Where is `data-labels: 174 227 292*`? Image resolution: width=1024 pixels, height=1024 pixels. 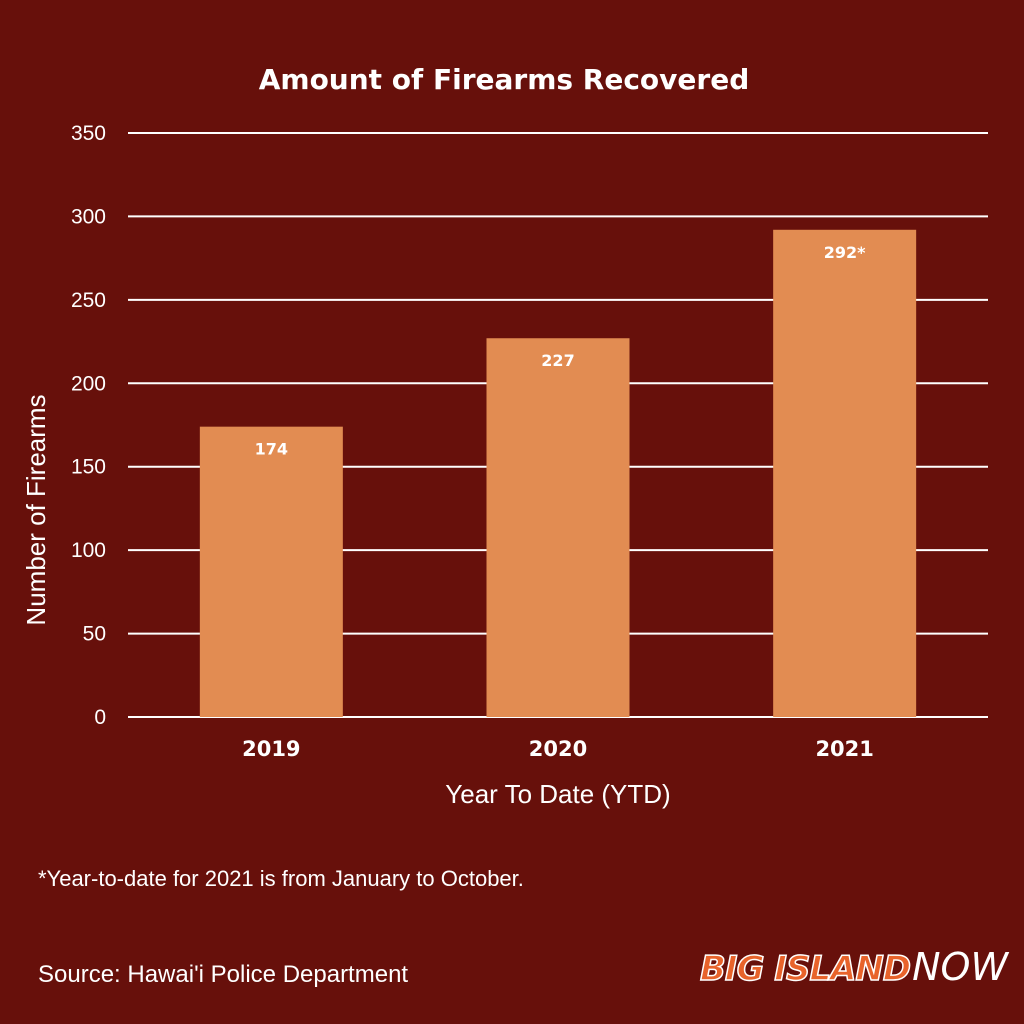
data-labels: 174 227 292* is located at coordinates (561, 351).